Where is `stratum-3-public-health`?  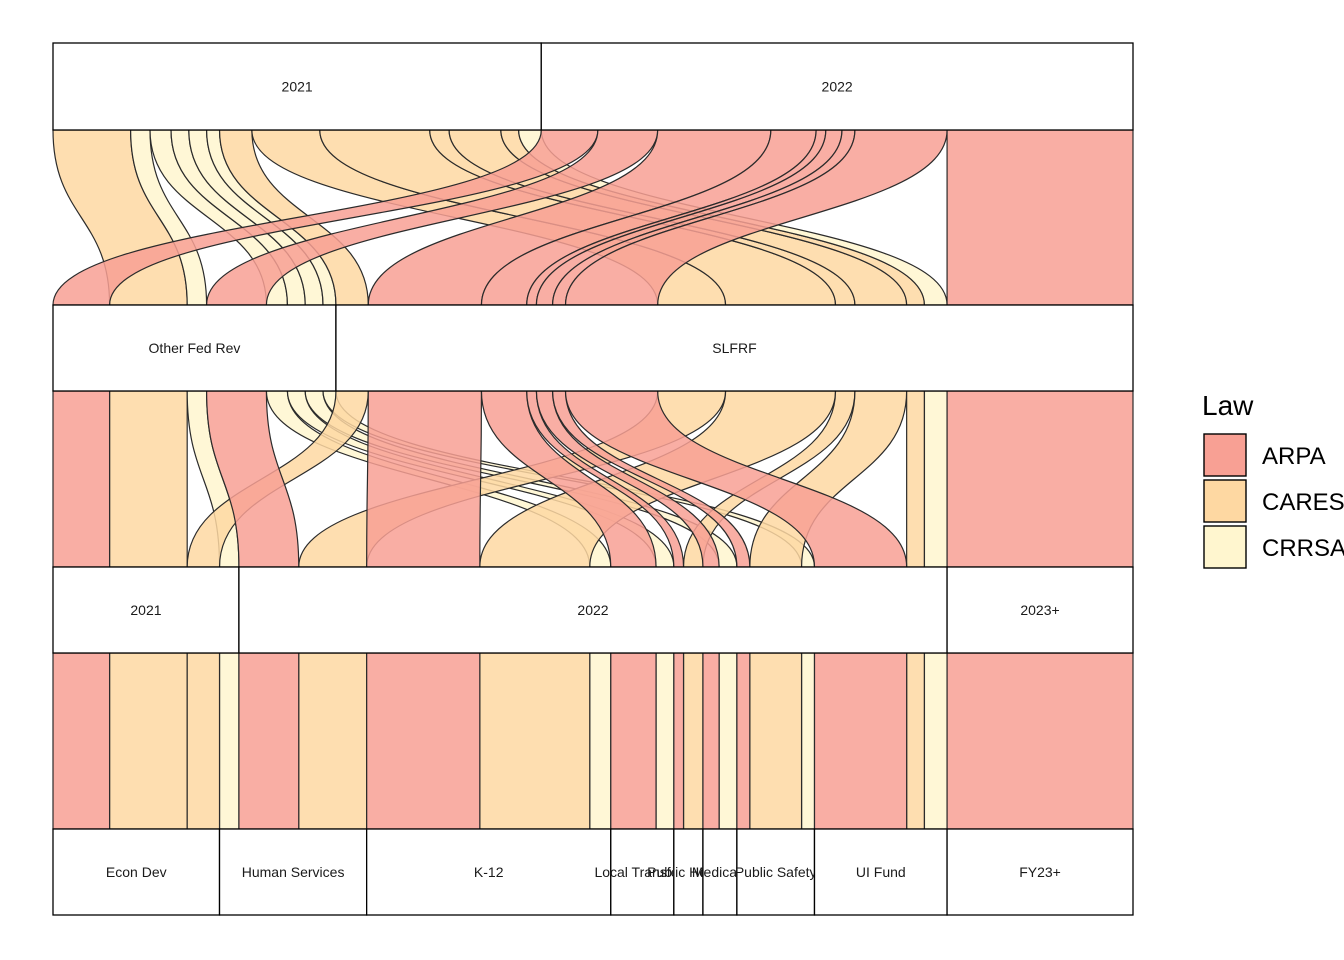
stratum-3-public-health is located at coordinates (688, 872).